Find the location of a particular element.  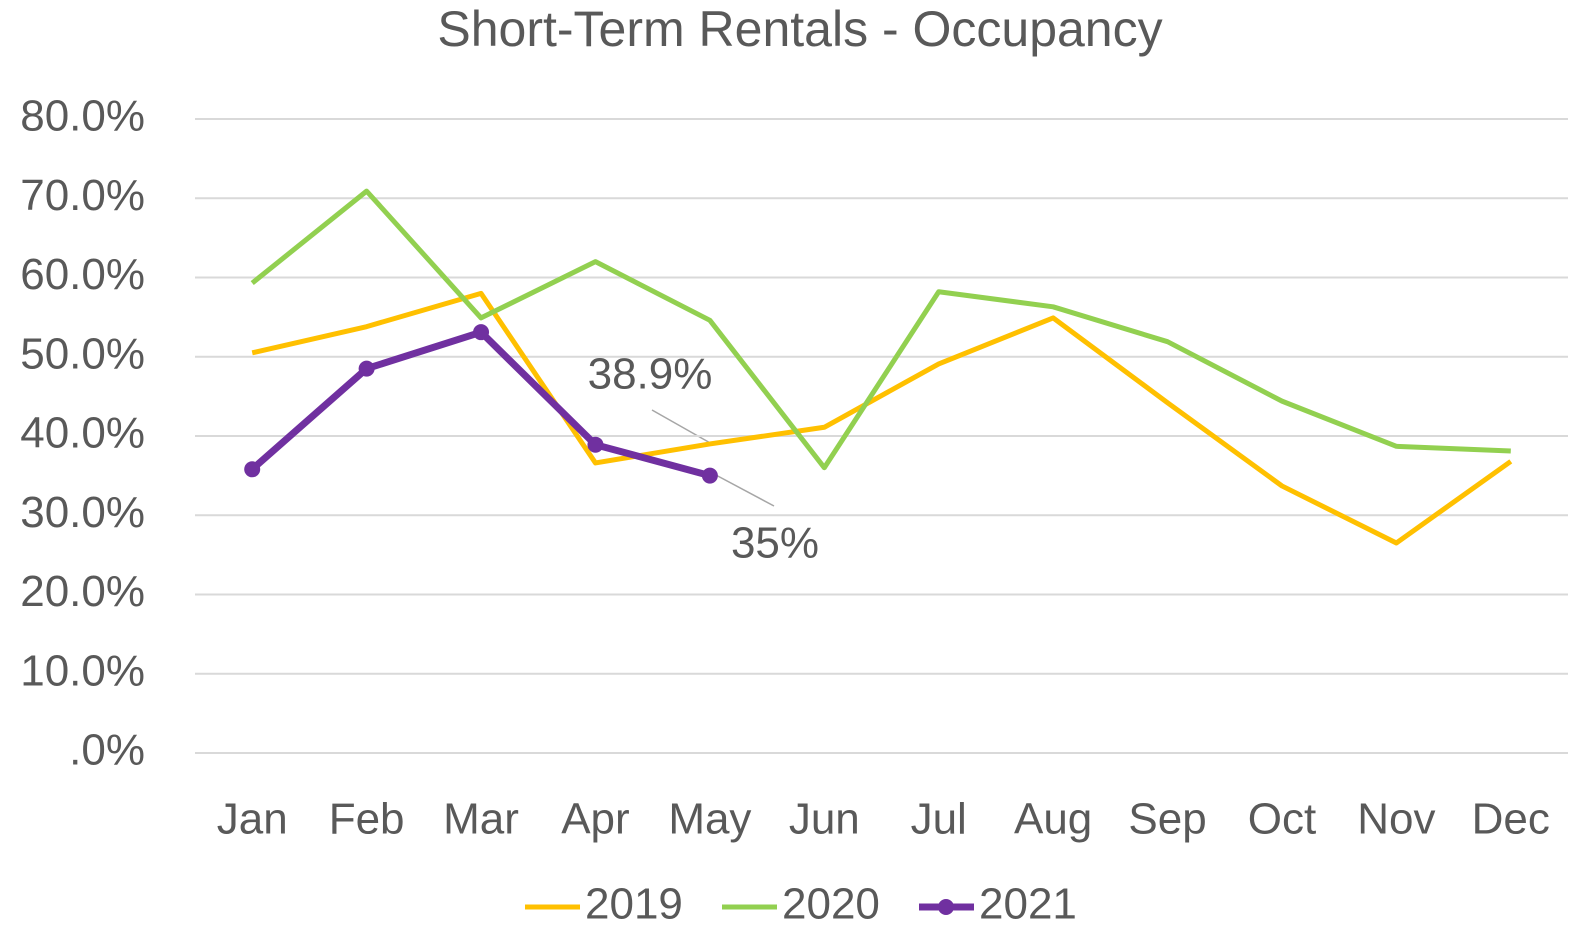

data-label: 35% is located at coordinates (775, 543).